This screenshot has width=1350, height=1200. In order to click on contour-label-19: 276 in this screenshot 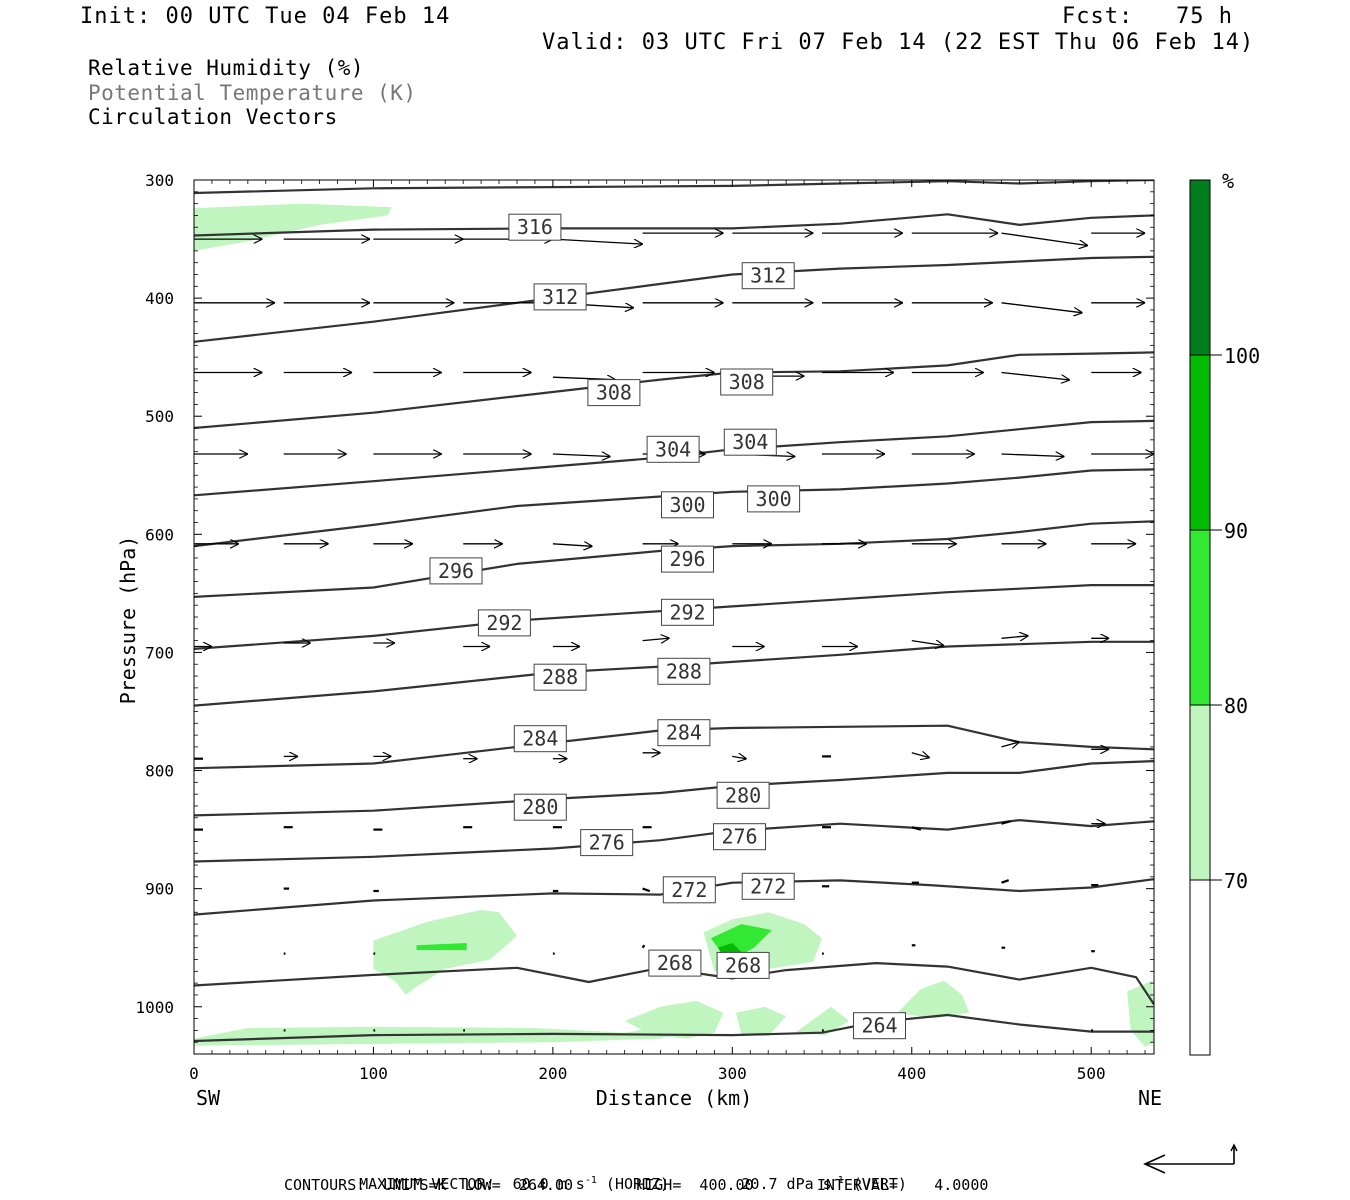, I will do `click(607, 843)`.